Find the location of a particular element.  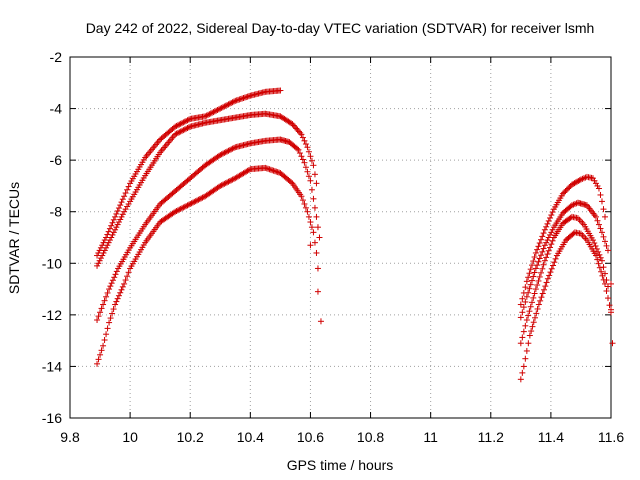

x-tick-label: 9.8 is located at coordinates (70, 437).